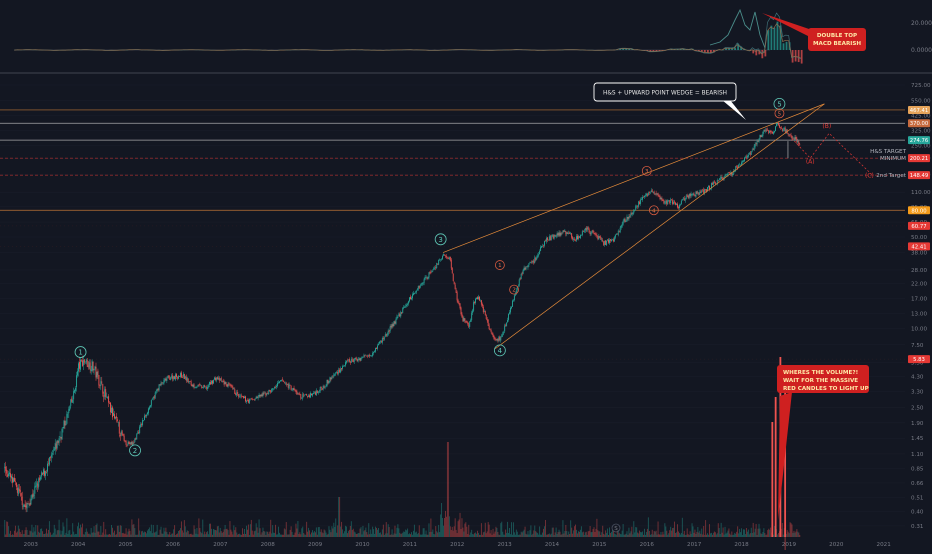 The image size is (932, 554). Describe the element at coordinates (173, 545) in the screenshot. I see `x-tick-label: 2006` at that location.